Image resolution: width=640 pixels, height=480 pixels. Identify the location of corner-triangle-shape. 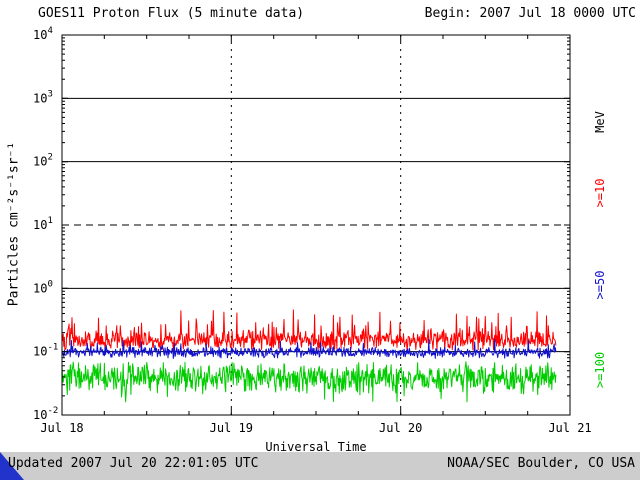
(12, 466).